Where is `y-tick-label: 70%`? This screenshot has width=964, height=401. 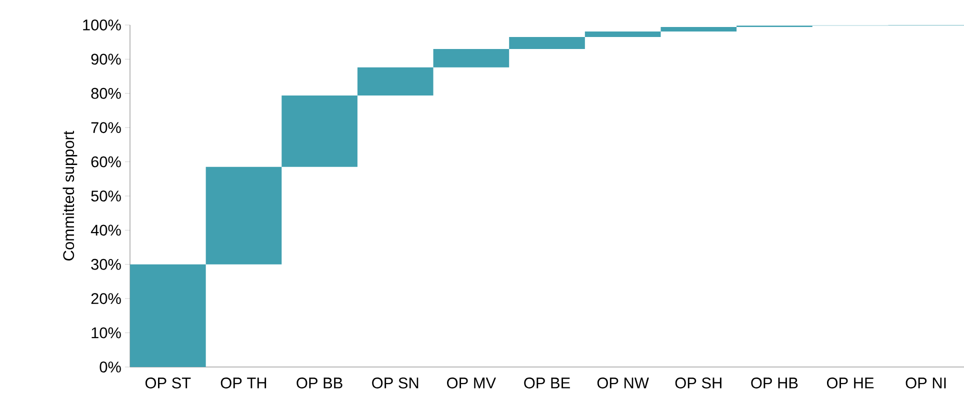
y-tick-label: 70% is located at coordinates (106, 128).